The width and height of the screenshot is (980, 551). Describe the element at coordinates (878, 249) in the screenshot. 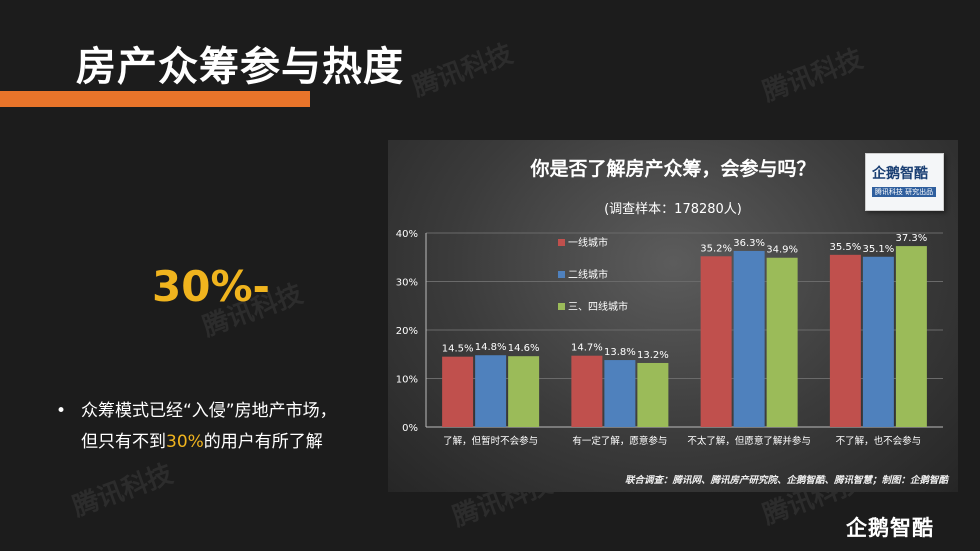

I see `bar-value-label: 35.1%` at that location.